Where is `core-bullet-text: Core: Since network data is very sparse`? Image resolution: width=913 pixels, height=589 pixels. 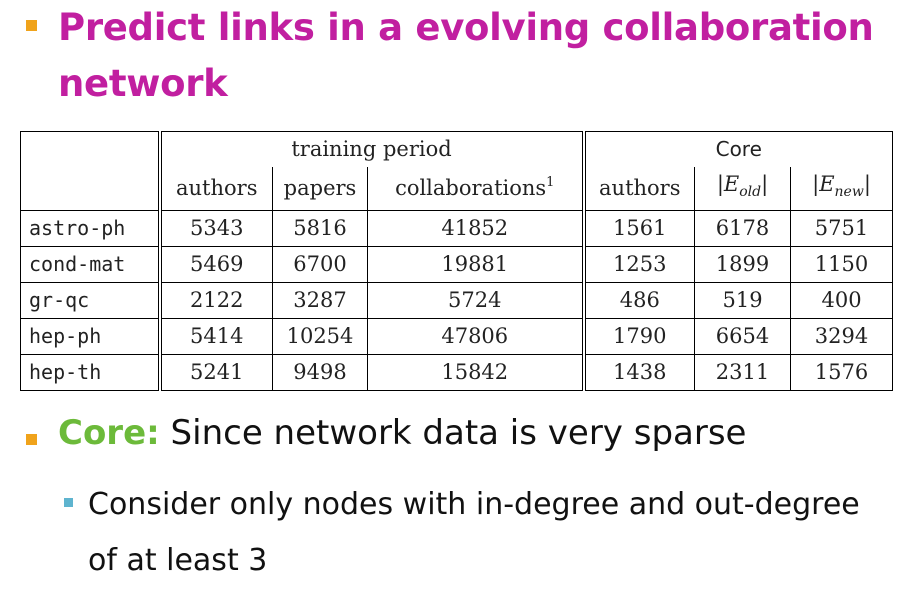 core-bullet-text: Core: Since network data is very sparse is located at coordinates (402, 433).